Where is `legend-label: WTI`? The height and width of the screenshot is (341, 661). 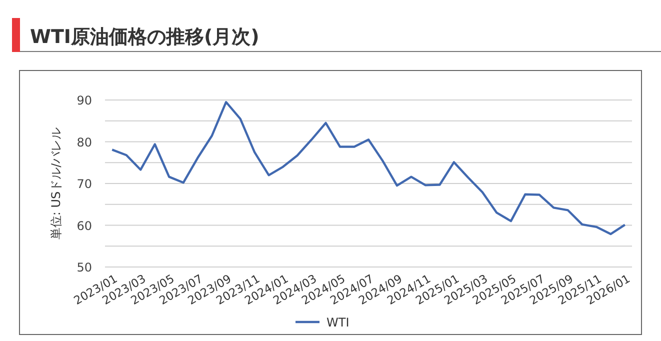 legend-label: WTI is located at coordinates (338, 323).